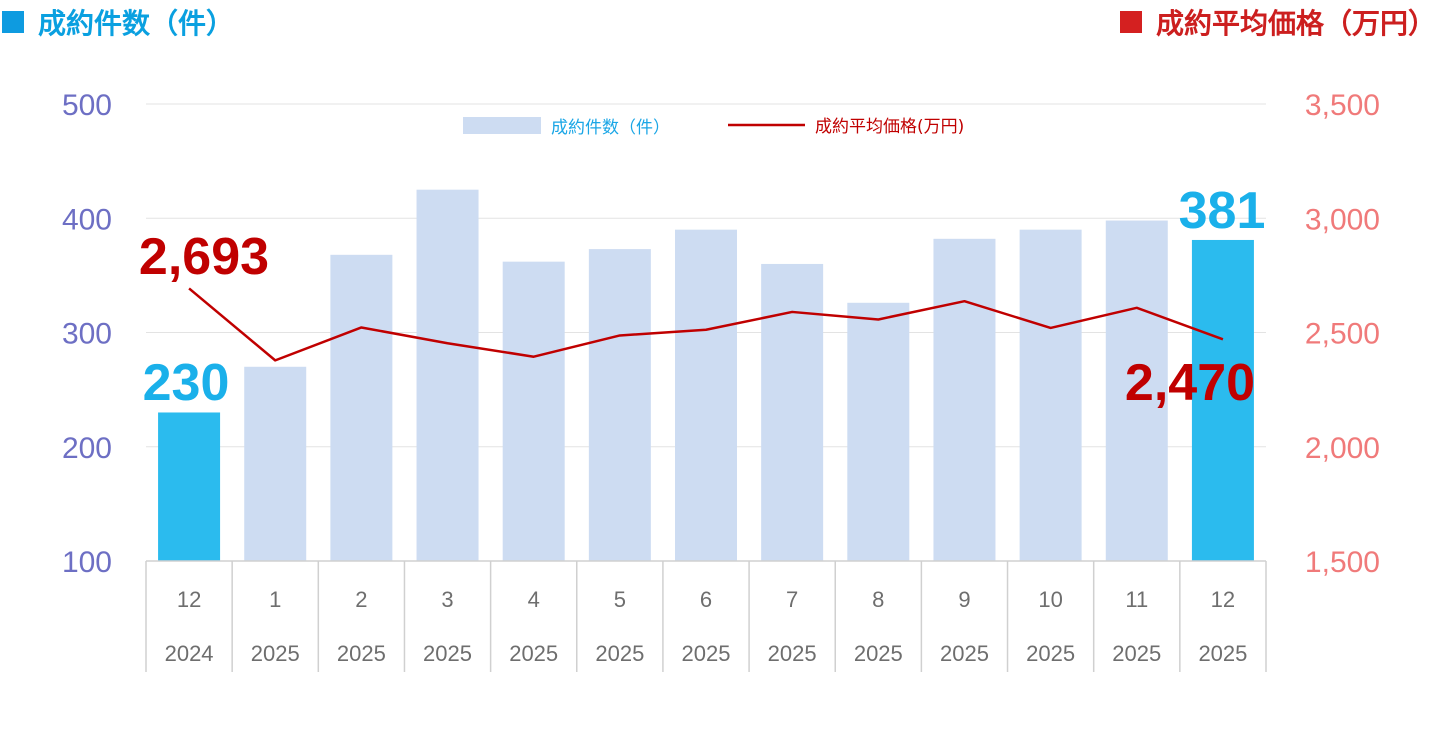 This screenshot has height=738, width=1440. Describe the element at coordinates (361, 599) in the screenshot. I see `category-month-label: 2` at that location.